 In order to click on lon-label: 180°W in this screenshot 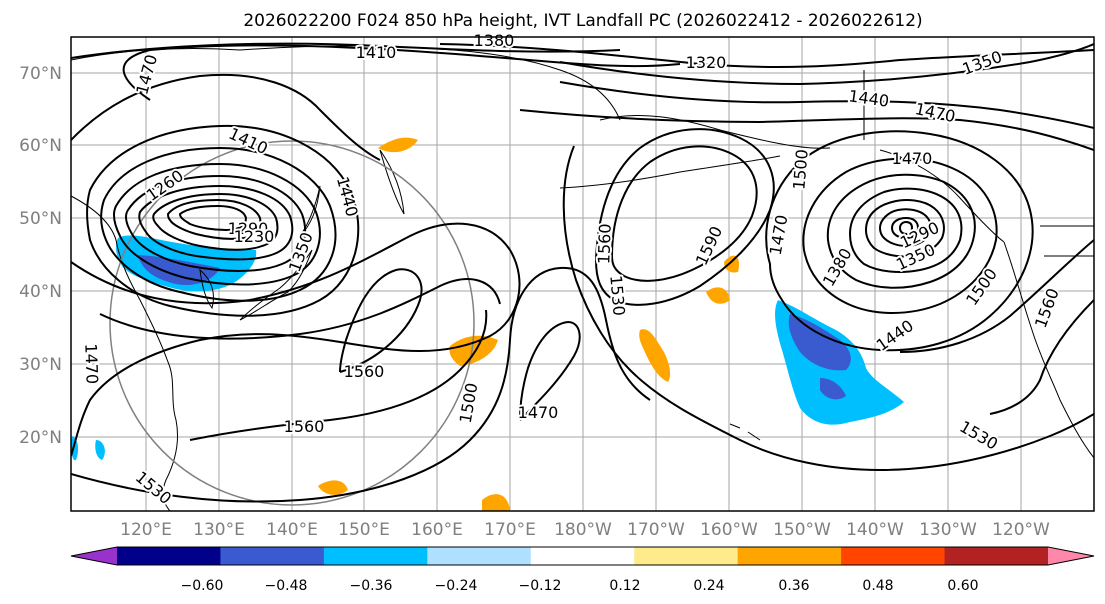, I will do `click(583, 530)`.